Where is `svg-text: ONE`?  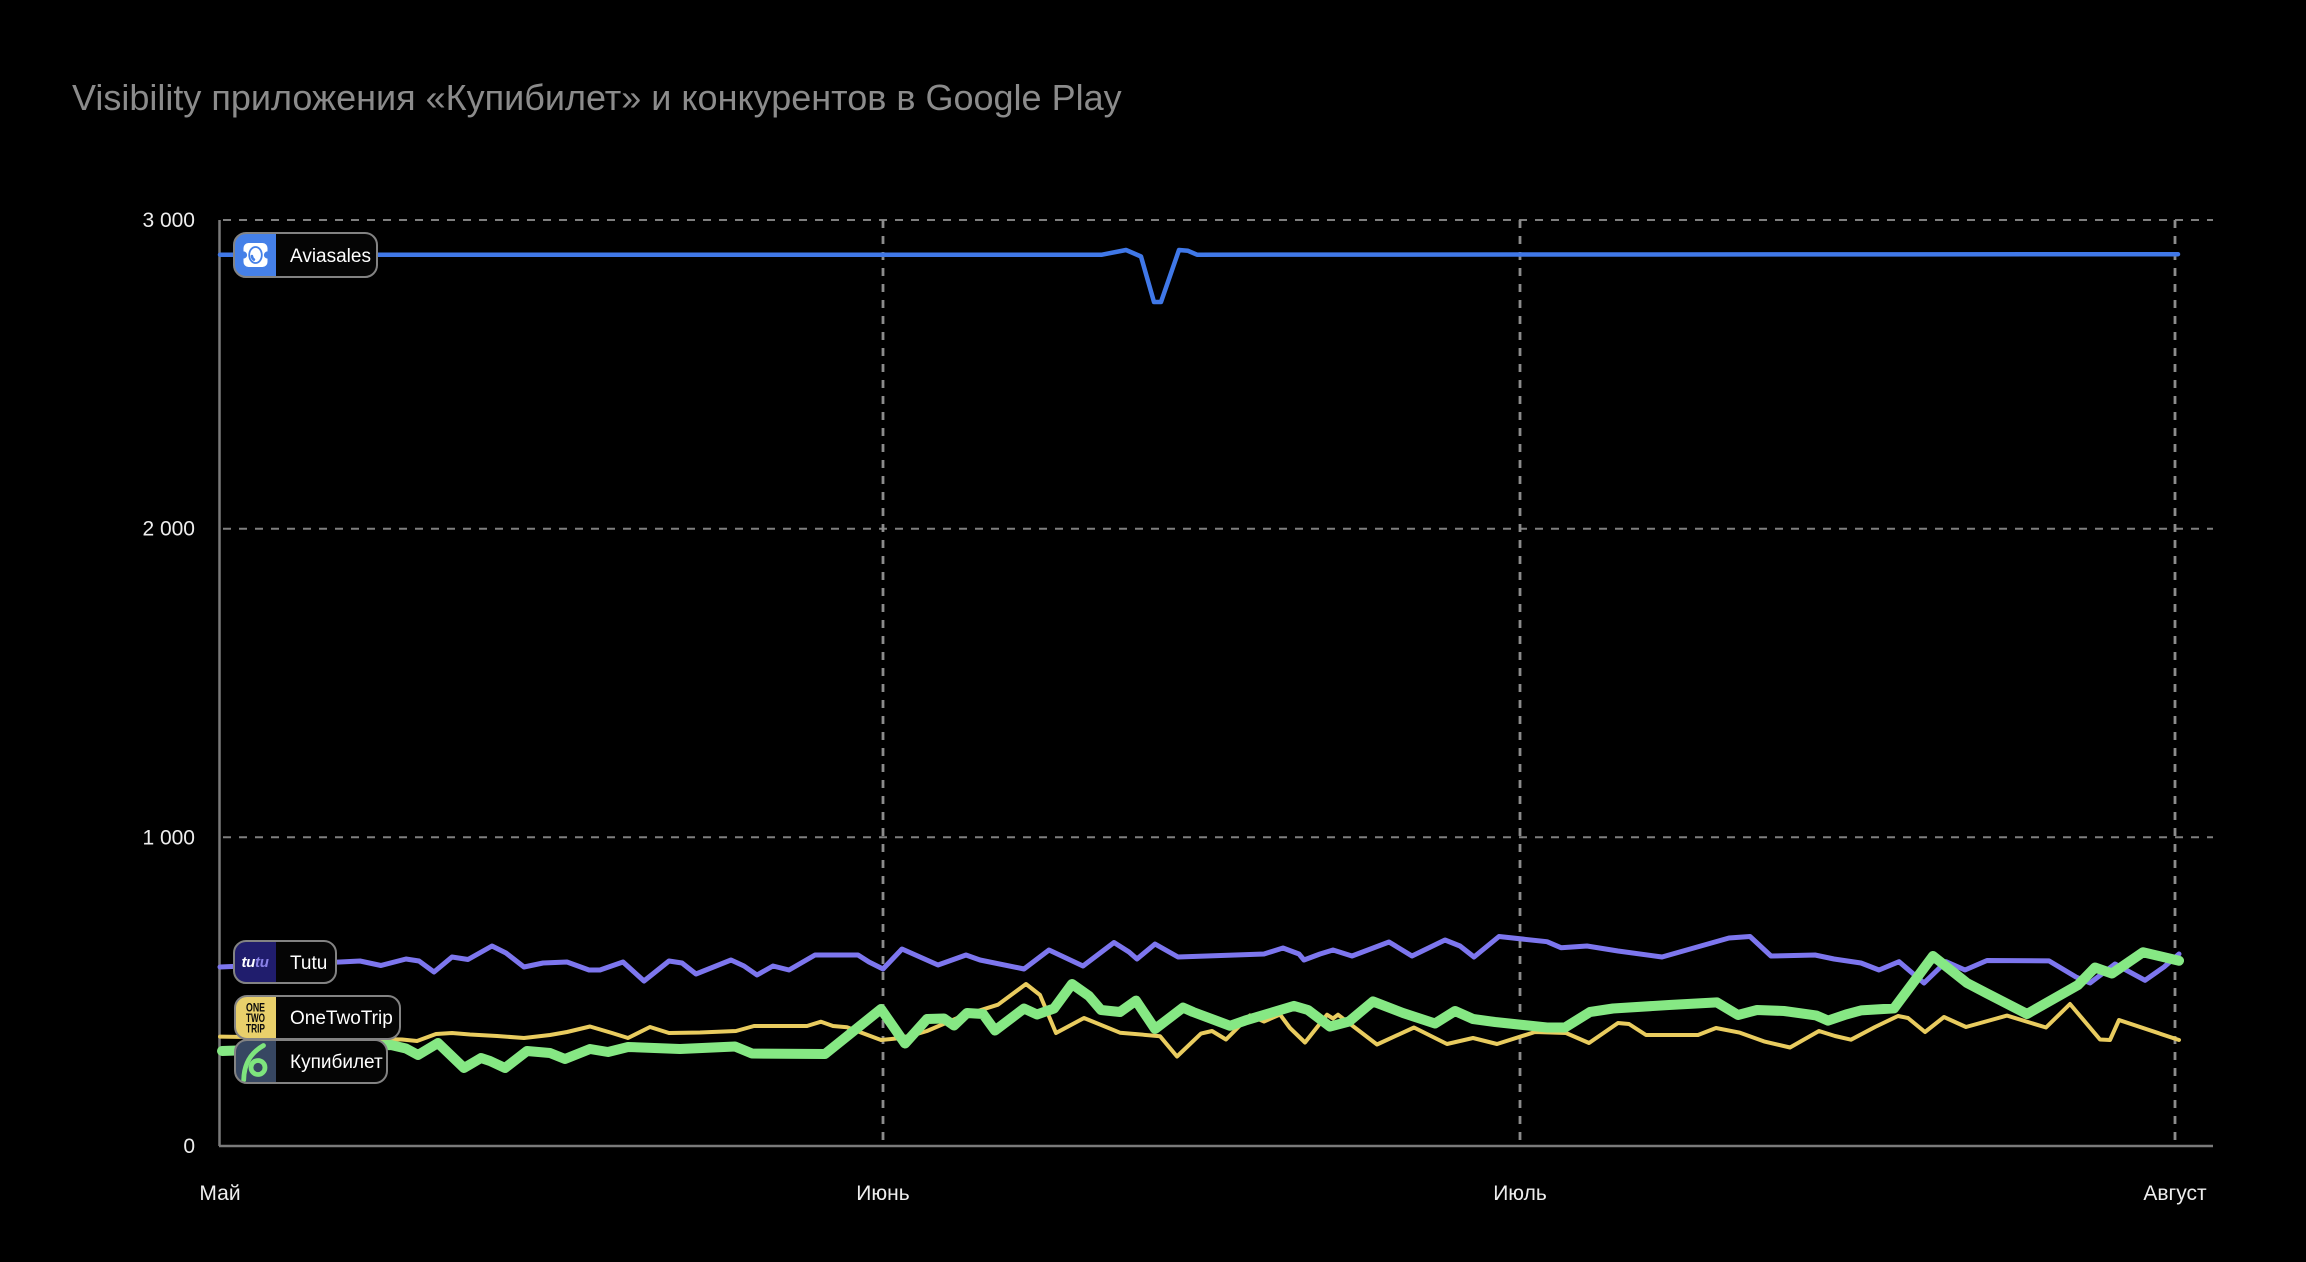 svg-text: ONE is located at coordinates (255, 1009).